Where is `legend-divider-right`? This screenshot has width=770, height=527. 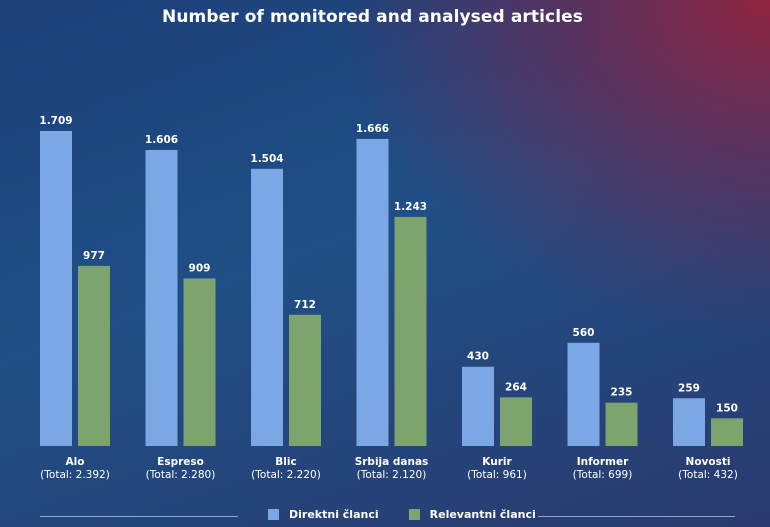 legend-divider-right is located at coordinates (636, 516).